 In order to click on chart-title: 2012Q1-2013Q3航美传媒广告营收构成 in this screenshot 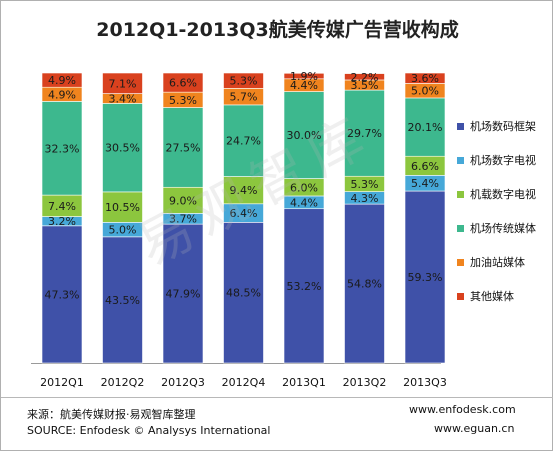, I will do `click(277, 30)`.